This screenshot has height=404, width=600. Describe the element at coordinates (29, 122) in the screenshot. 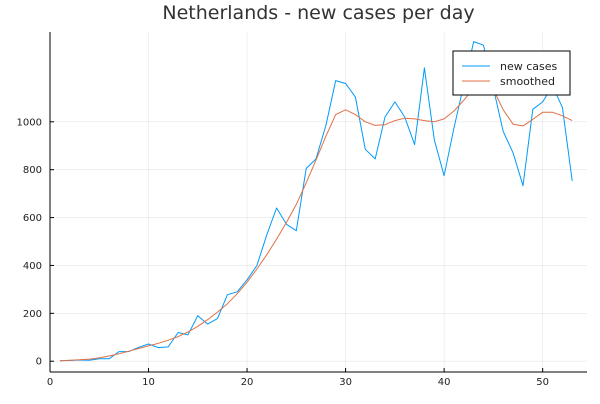

I see `y-tick-label: 1000` at that location.